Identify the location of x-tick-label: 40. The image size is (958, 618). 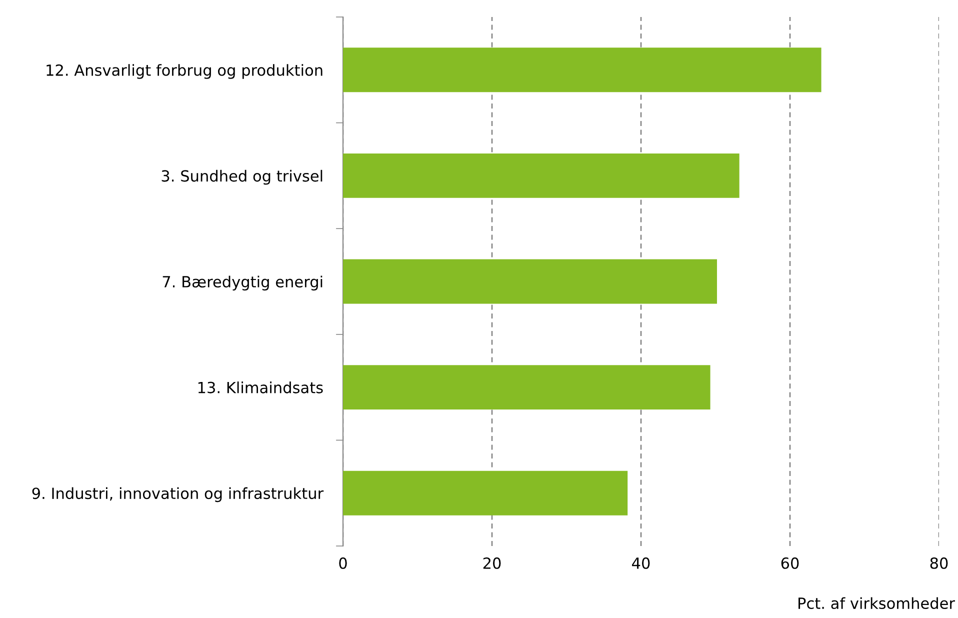
(641, 563).